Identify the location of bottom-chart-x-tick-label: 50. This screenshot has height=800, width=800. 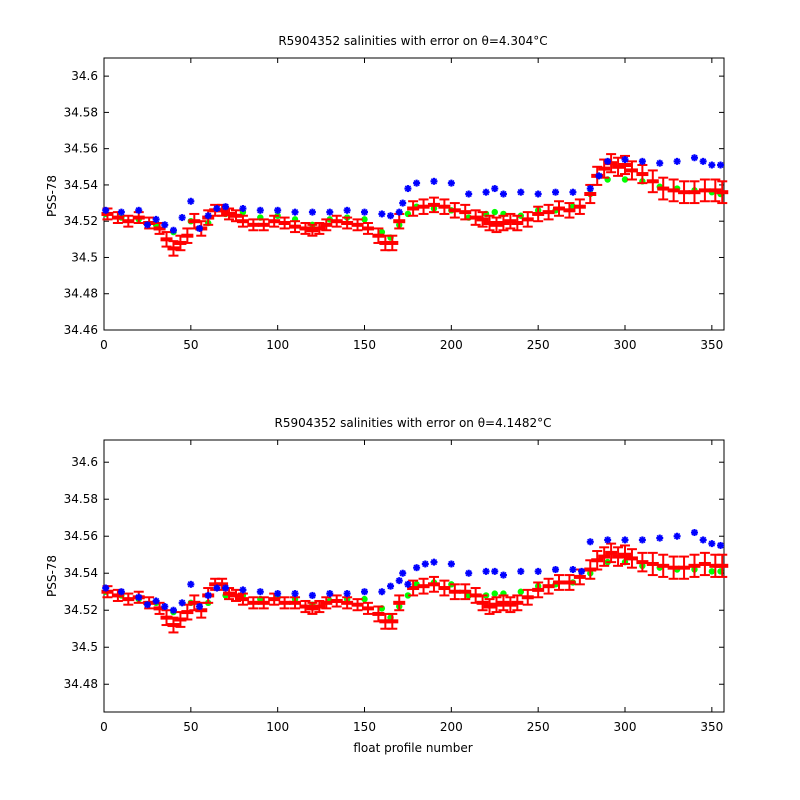
(190, 727).